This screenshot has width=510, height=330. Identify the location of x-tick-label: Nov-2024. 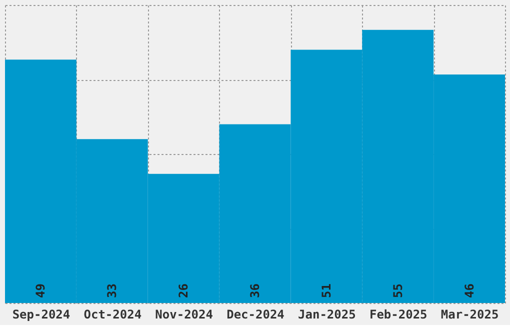
(184, 315).